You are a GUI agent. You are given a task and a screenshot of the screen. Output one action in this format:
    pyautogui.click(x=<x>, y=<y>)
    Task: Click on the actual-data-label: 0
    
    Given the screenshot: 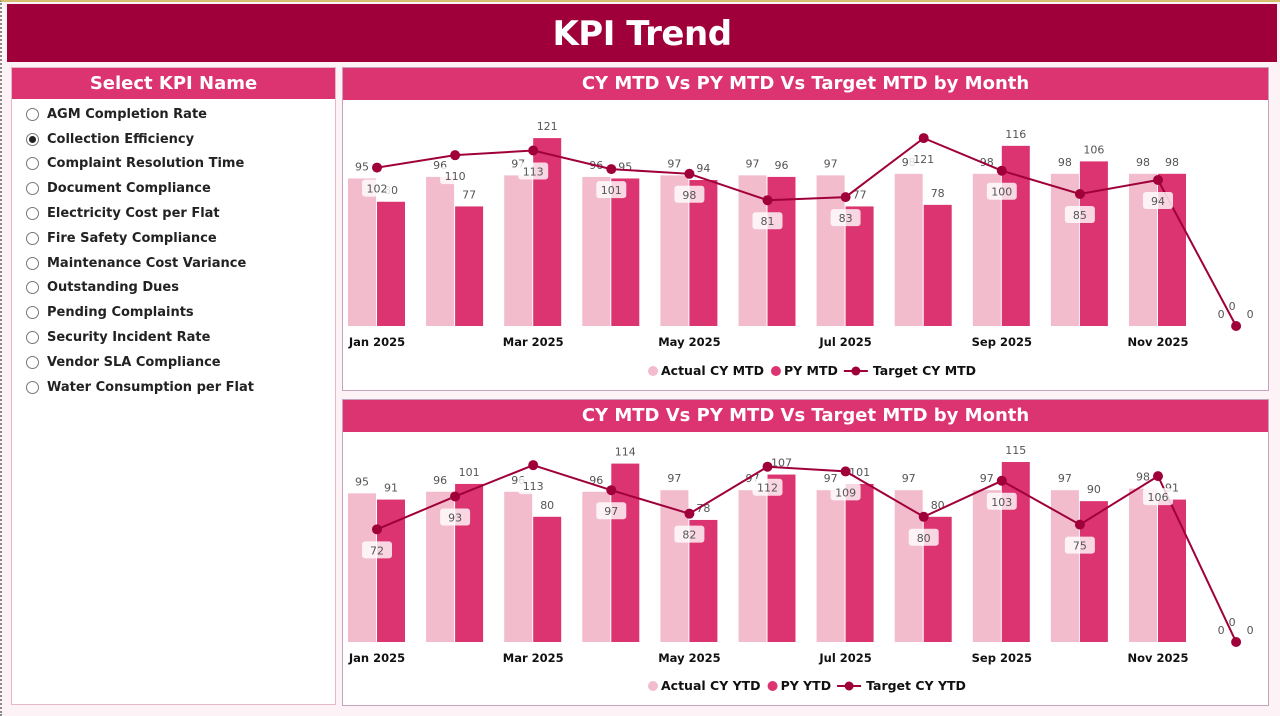 What is the action you would take?
    pyautogui.click(x=1221, y=630)
    